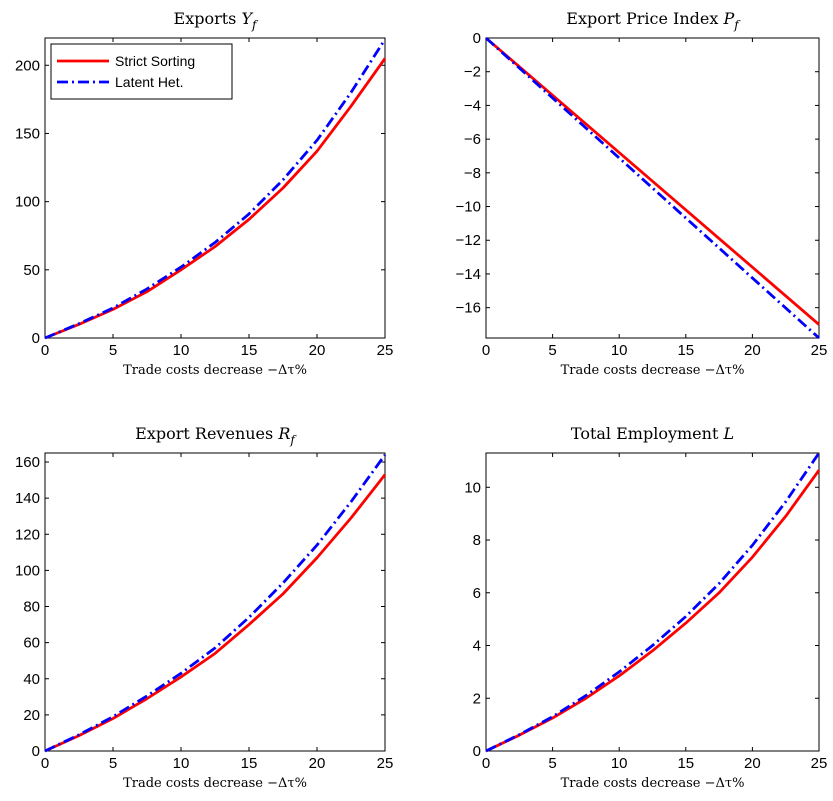 Image resolution: width=833 pixels, height=801 pixels. What do you see at coordinates (477, 698) in the screenshot?
I see `y-tick-label: 2` at bounding box center [477, 698].